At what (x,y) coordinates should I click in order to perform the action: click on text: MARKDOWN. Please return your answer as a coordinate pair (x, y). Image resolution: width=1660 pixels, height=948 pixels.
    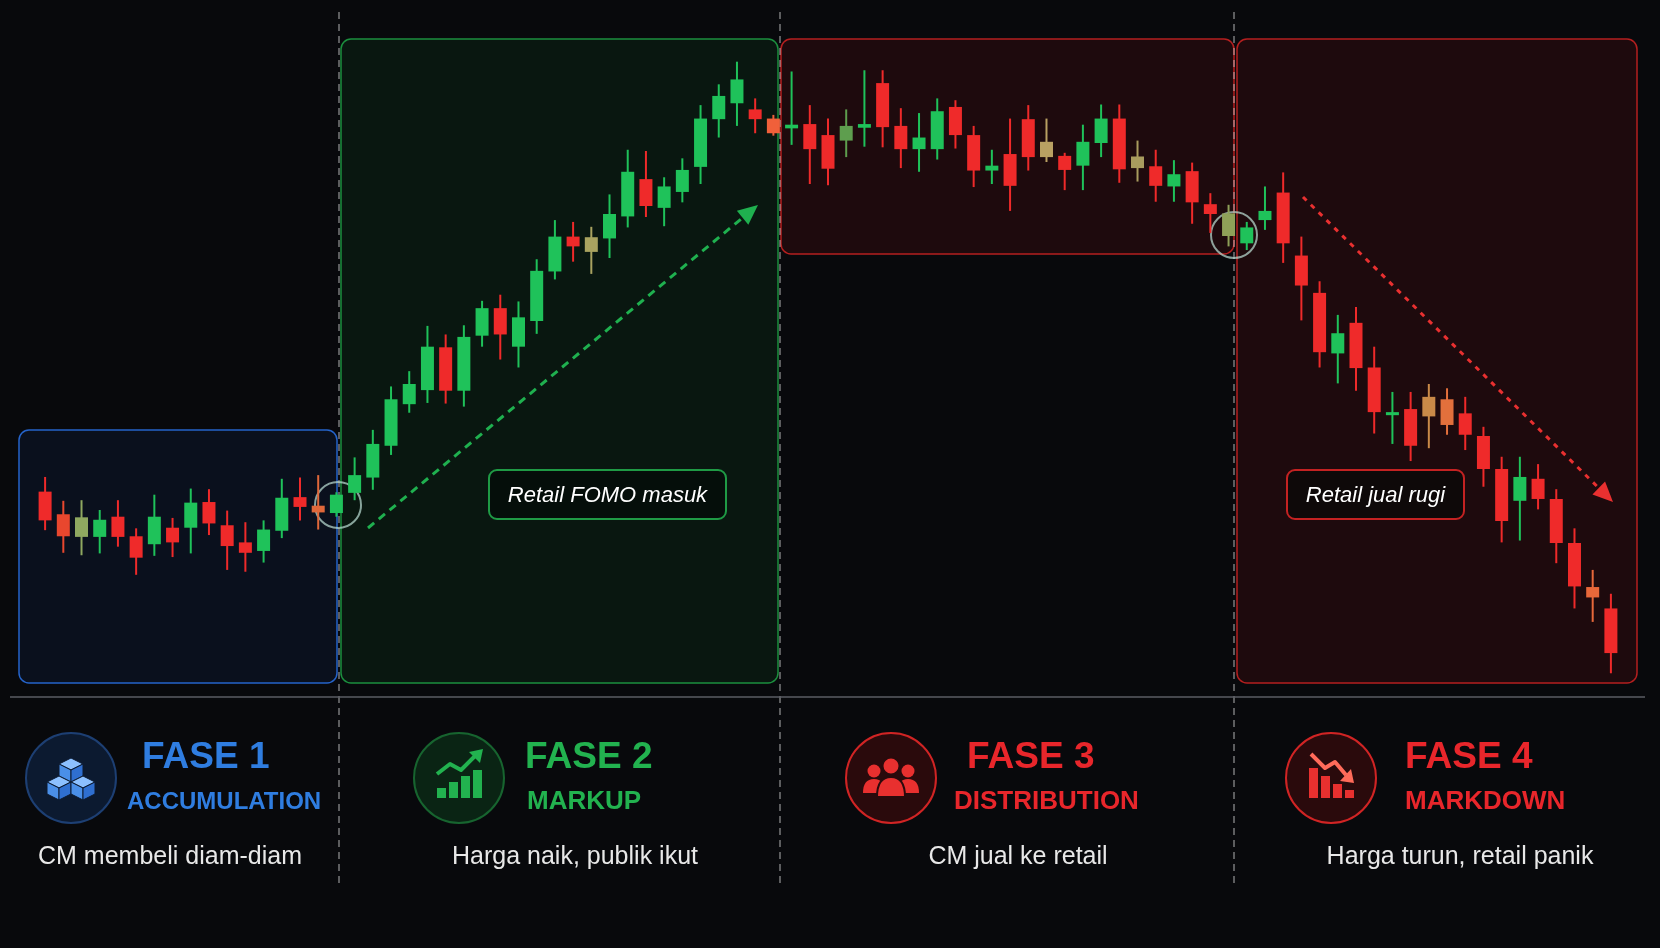
    Looking at the image, I should click on (1485, 800).